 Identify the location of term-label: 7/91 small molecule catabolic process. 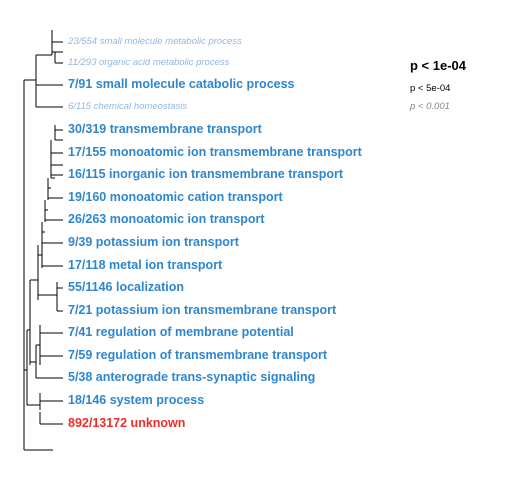
(181, 84).